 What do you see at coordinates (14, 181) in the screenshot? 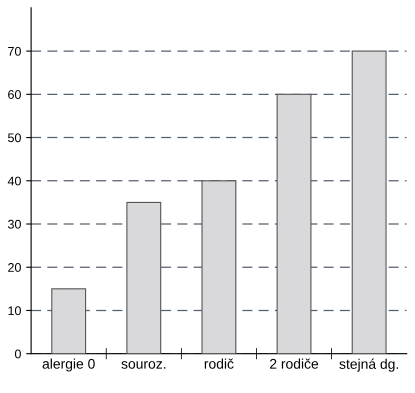
I see `y-tick-label: 40` at bounding box center [14, 181].